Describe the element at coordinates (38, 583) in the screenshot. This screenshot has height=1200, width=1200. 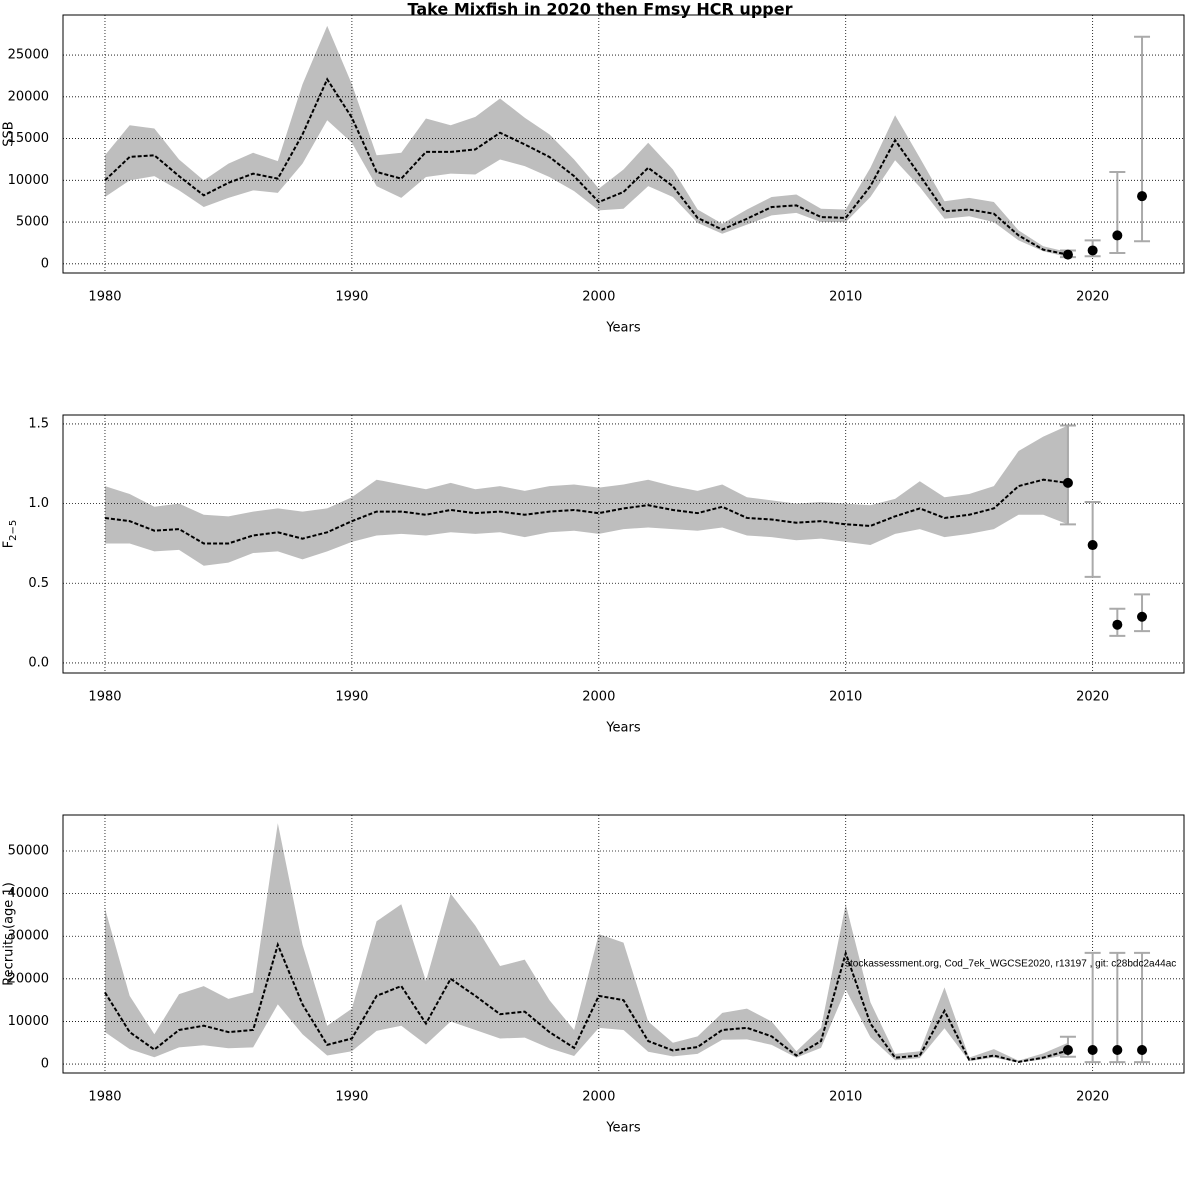
I see `y-tick-label: 0.5` at that location.